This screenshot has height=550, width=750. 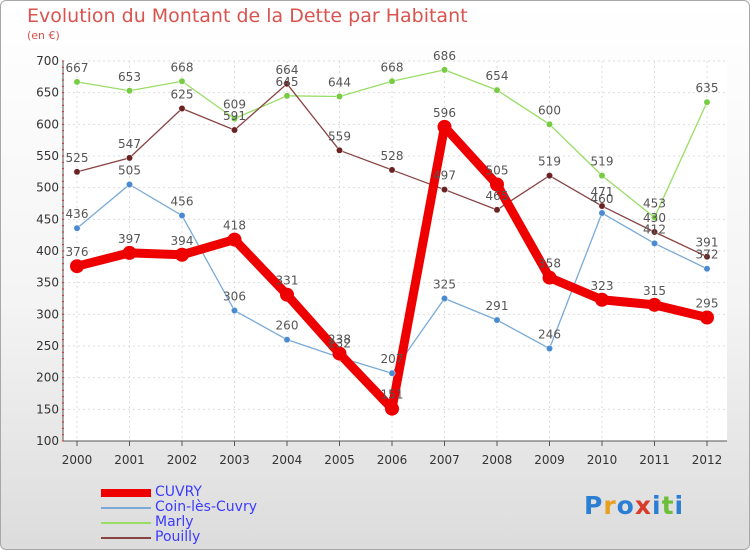 I want to click on y-tick-label: 200, so click(x=47, y=378).